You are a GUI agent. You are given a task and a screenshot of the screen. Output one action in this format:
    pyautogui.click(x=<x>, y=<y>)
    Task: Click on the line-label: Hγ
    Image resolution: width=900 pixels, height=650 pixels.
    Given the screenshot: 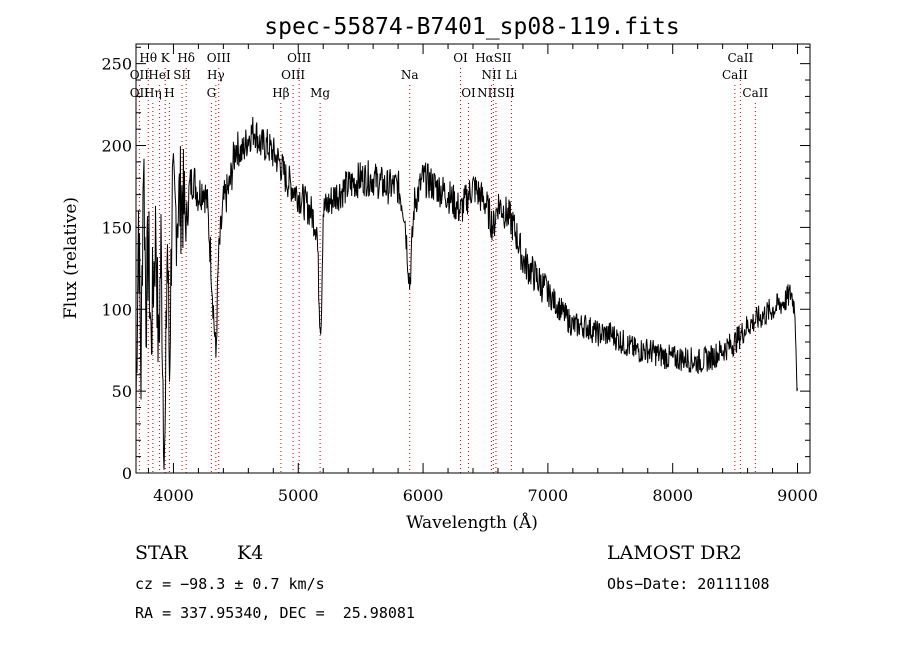 What is the action you would take?
    pyautogui.click(x=216, y=75)
    